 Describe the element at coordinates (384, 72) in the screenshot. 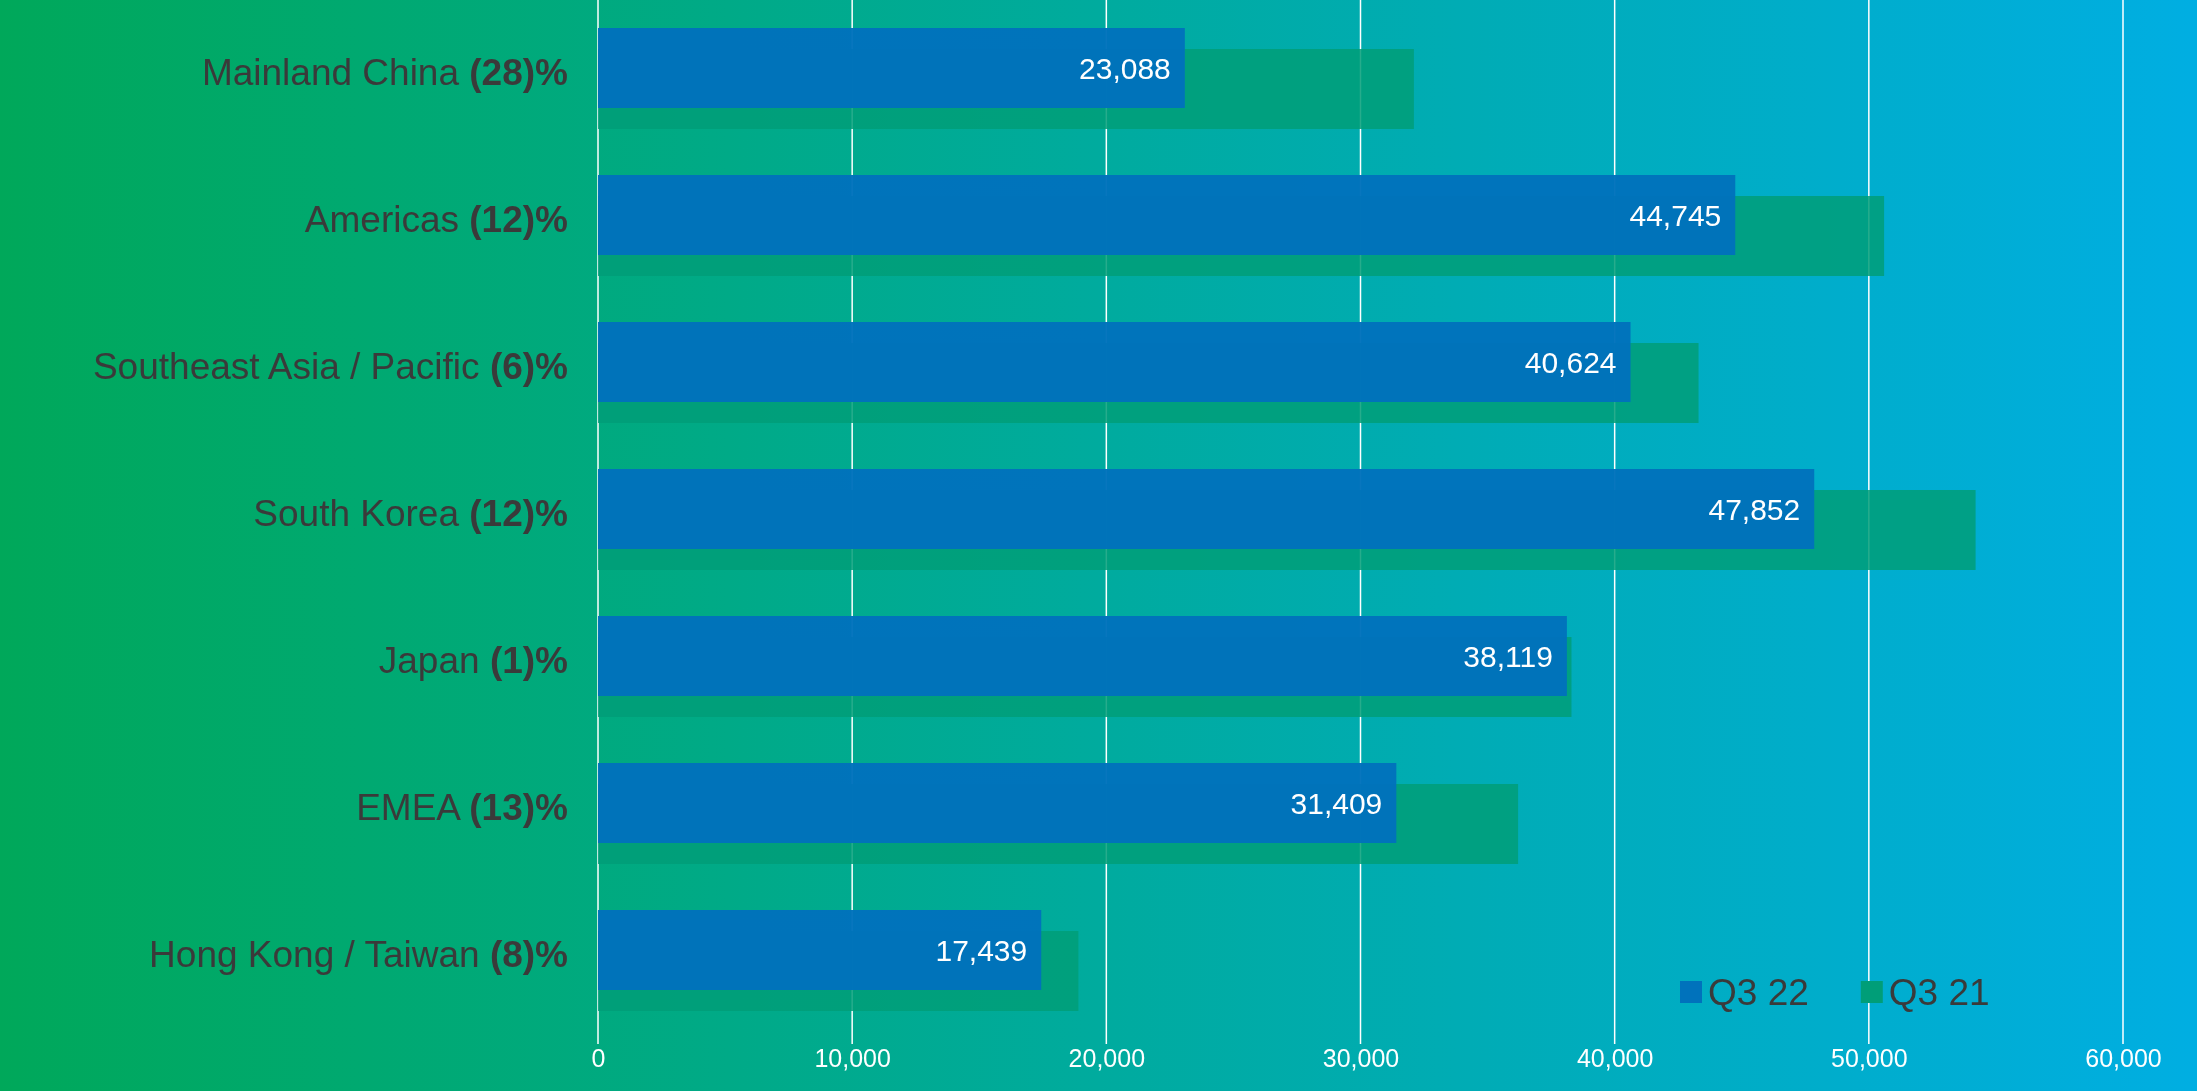

I see `y-tick-label: Mainland China (28)%` at that location.